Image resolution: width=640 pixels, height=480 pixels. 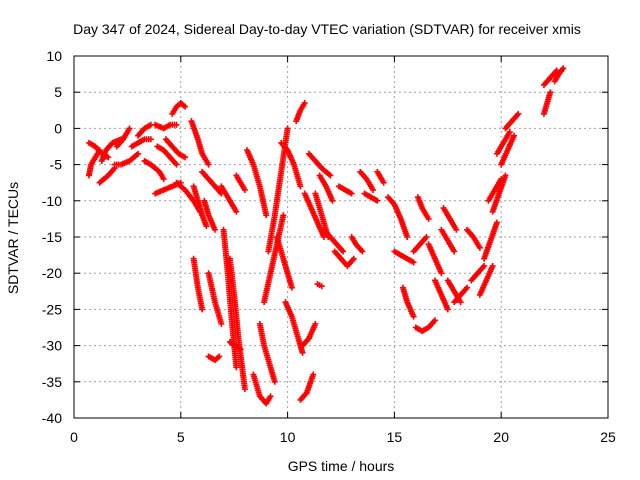 I want to click on series-a22, so click(x=214, y=358).